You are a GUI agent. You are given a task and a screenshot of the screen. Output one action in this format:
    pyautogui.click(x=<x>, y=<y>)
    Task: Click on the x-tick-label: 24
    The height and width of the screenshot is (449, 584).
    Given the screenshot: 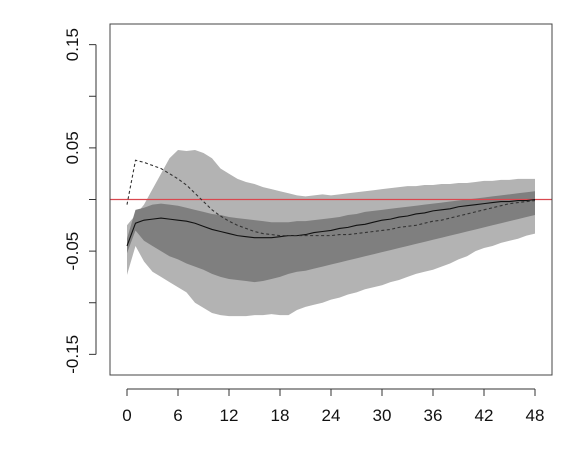 What is the action you would take?
    pyautogui.click(x=331, y=415)
    